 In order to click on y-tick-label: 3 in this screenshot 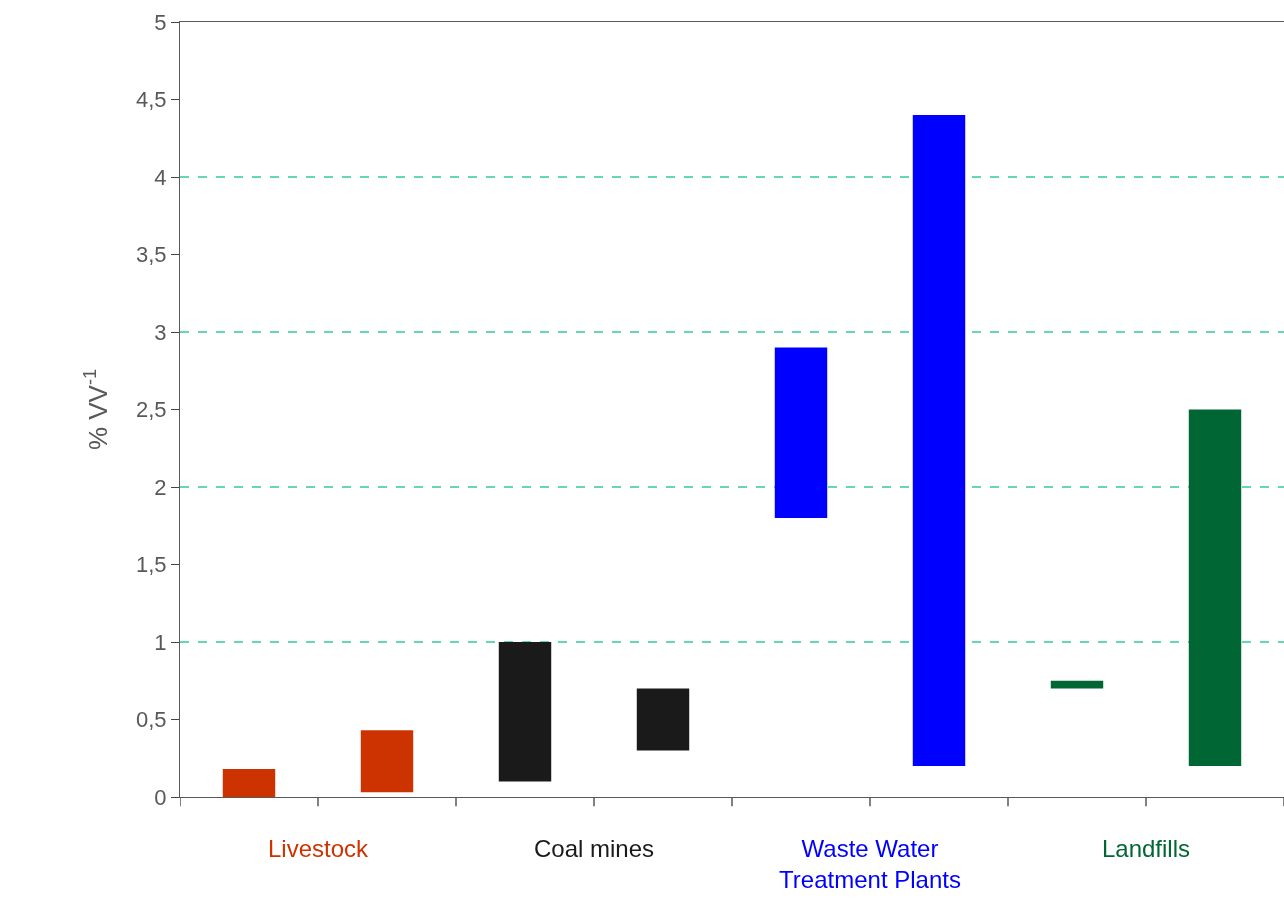, I will do `click(160, 332)`.